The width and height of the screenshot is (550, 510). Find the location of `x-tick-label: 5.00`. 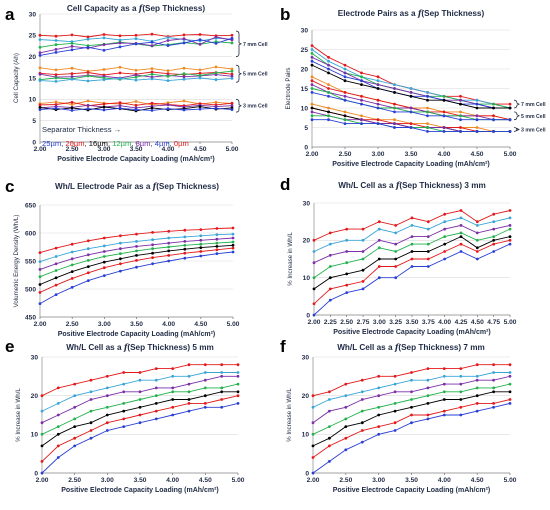

x-tick-label: 5.00 is located at coordinates (510, 154).